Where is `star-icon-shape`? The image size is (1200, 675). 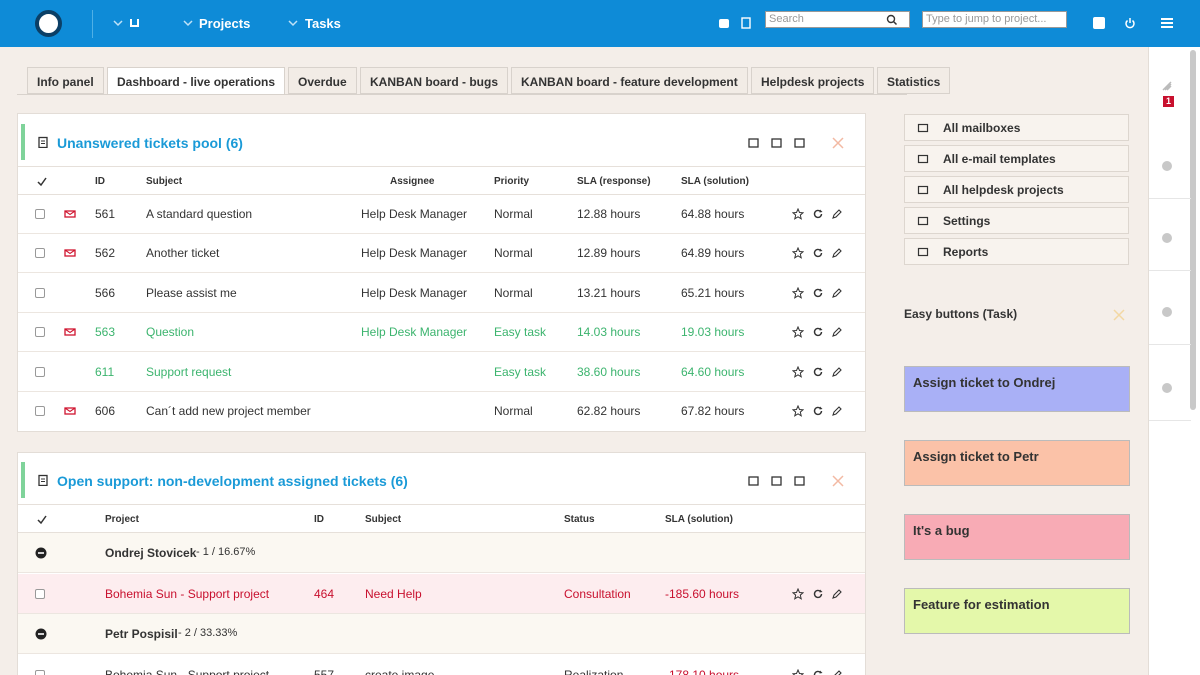
star-icon-shape is located at coordinates (798, 332).